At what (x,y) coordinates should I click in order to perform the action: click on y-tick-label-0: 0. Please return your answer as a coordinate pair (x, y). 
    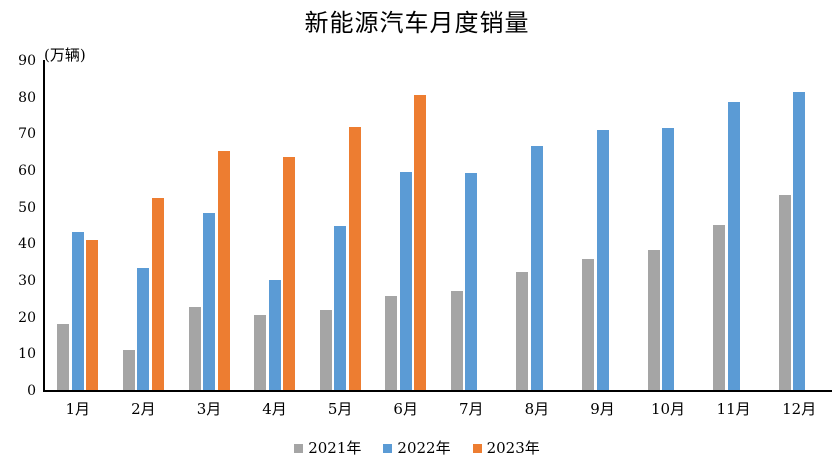
    Looking at the image, I should click on (31, 391).